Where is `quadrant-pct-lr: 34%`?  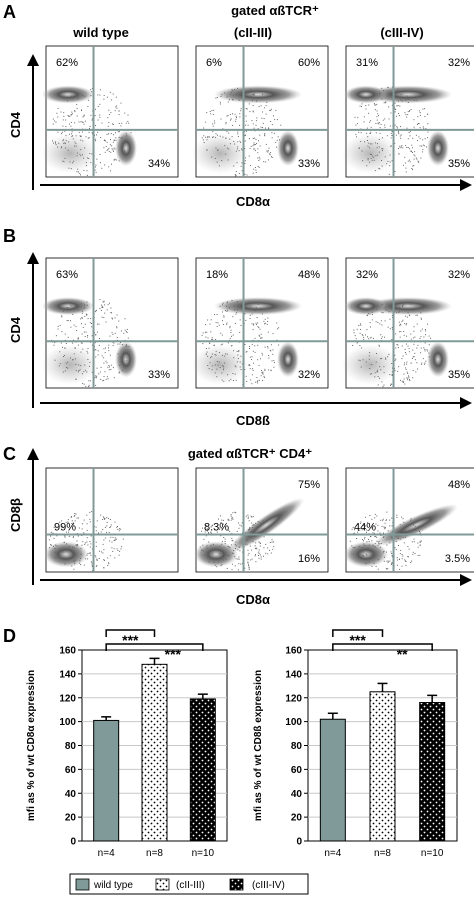
quadrant-pct-lr: 34% is located at coordinates (159, 164).